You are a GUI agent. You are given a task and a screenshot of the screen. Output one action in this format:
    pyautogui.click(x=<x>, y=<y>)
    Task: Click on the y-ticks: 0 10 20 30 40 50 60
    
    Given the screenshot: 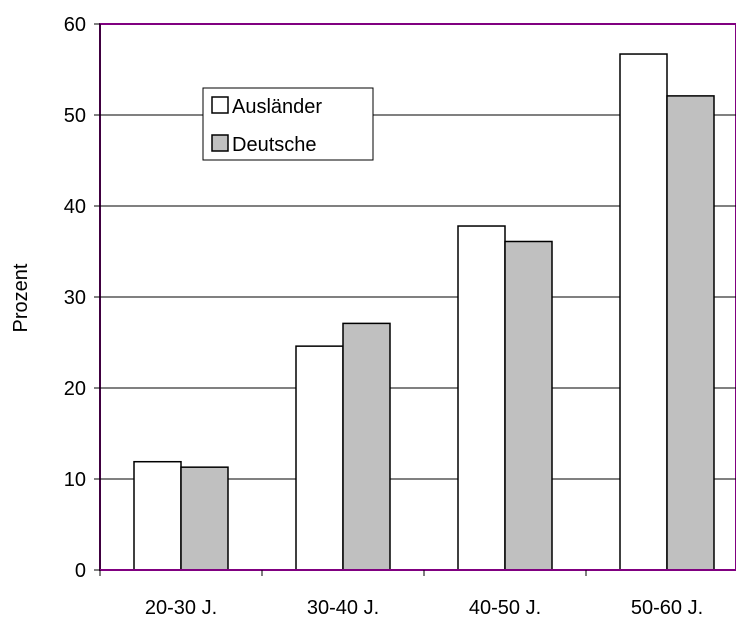 What is the action you would take?
    pyautogui.click(x=82, y=298)
    